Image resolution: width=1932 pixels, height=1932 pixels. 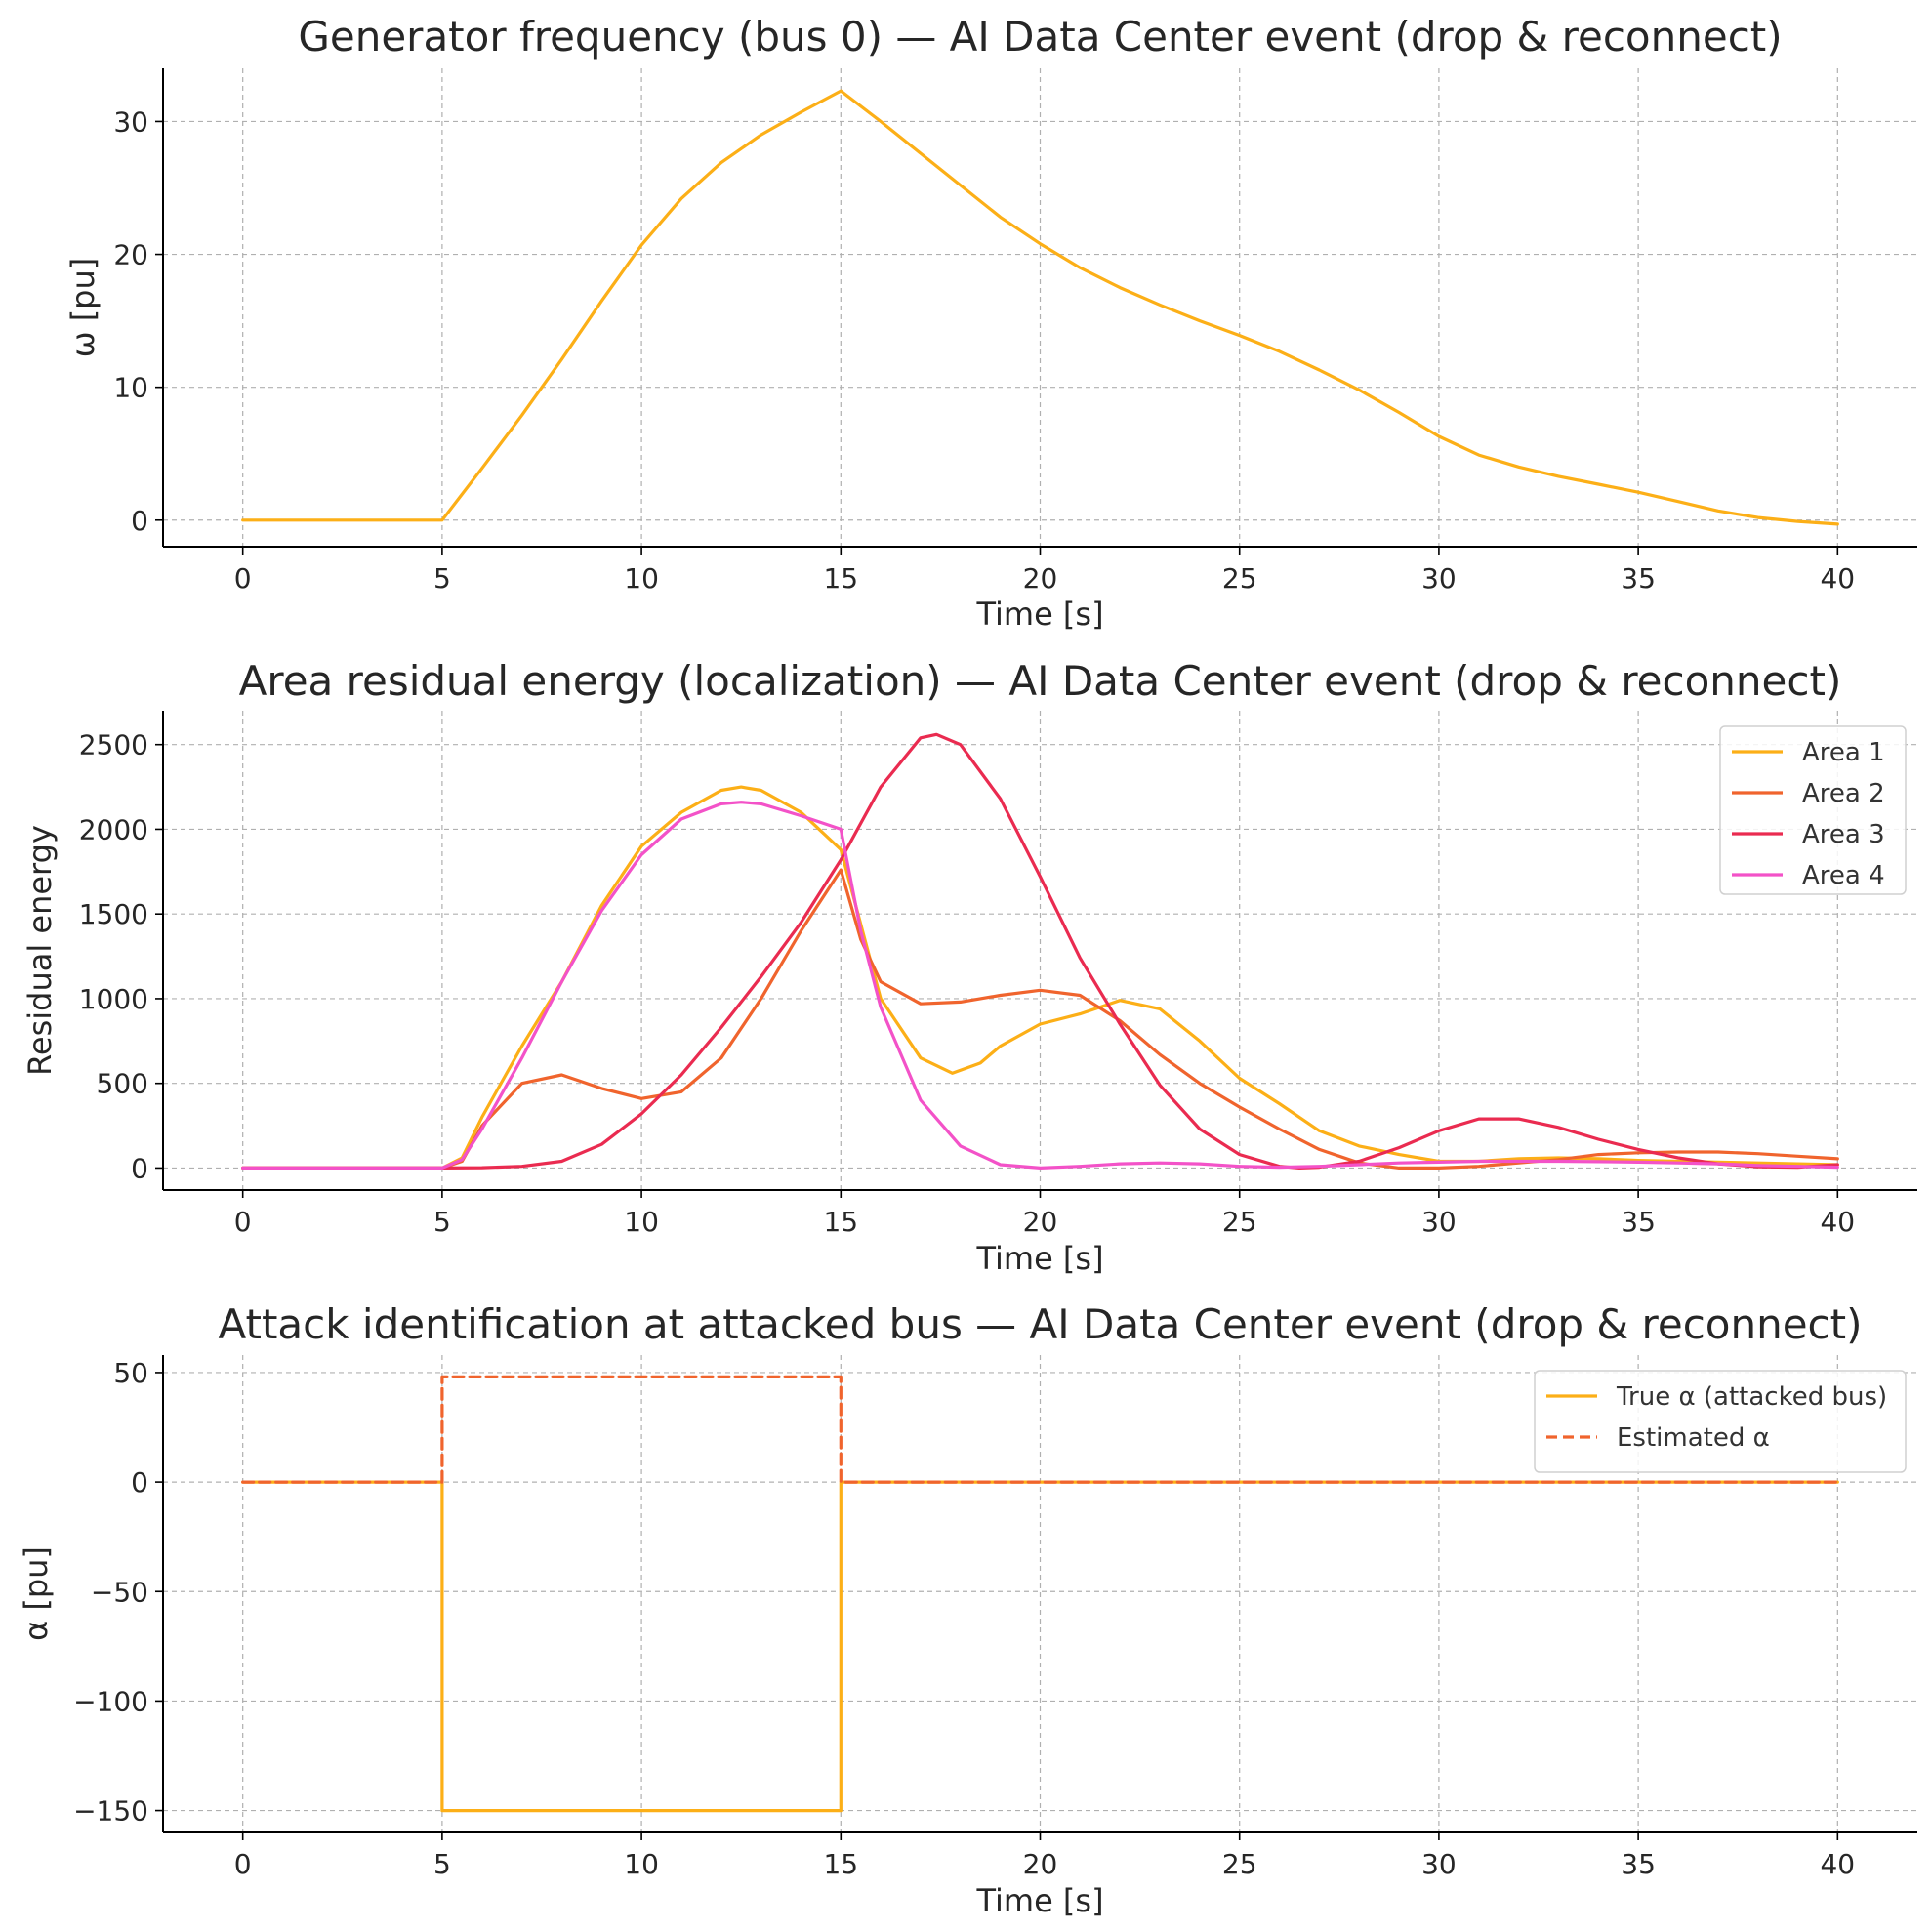 I want to click on y-axis-label: α [pu], so click(x=36, y=1593).